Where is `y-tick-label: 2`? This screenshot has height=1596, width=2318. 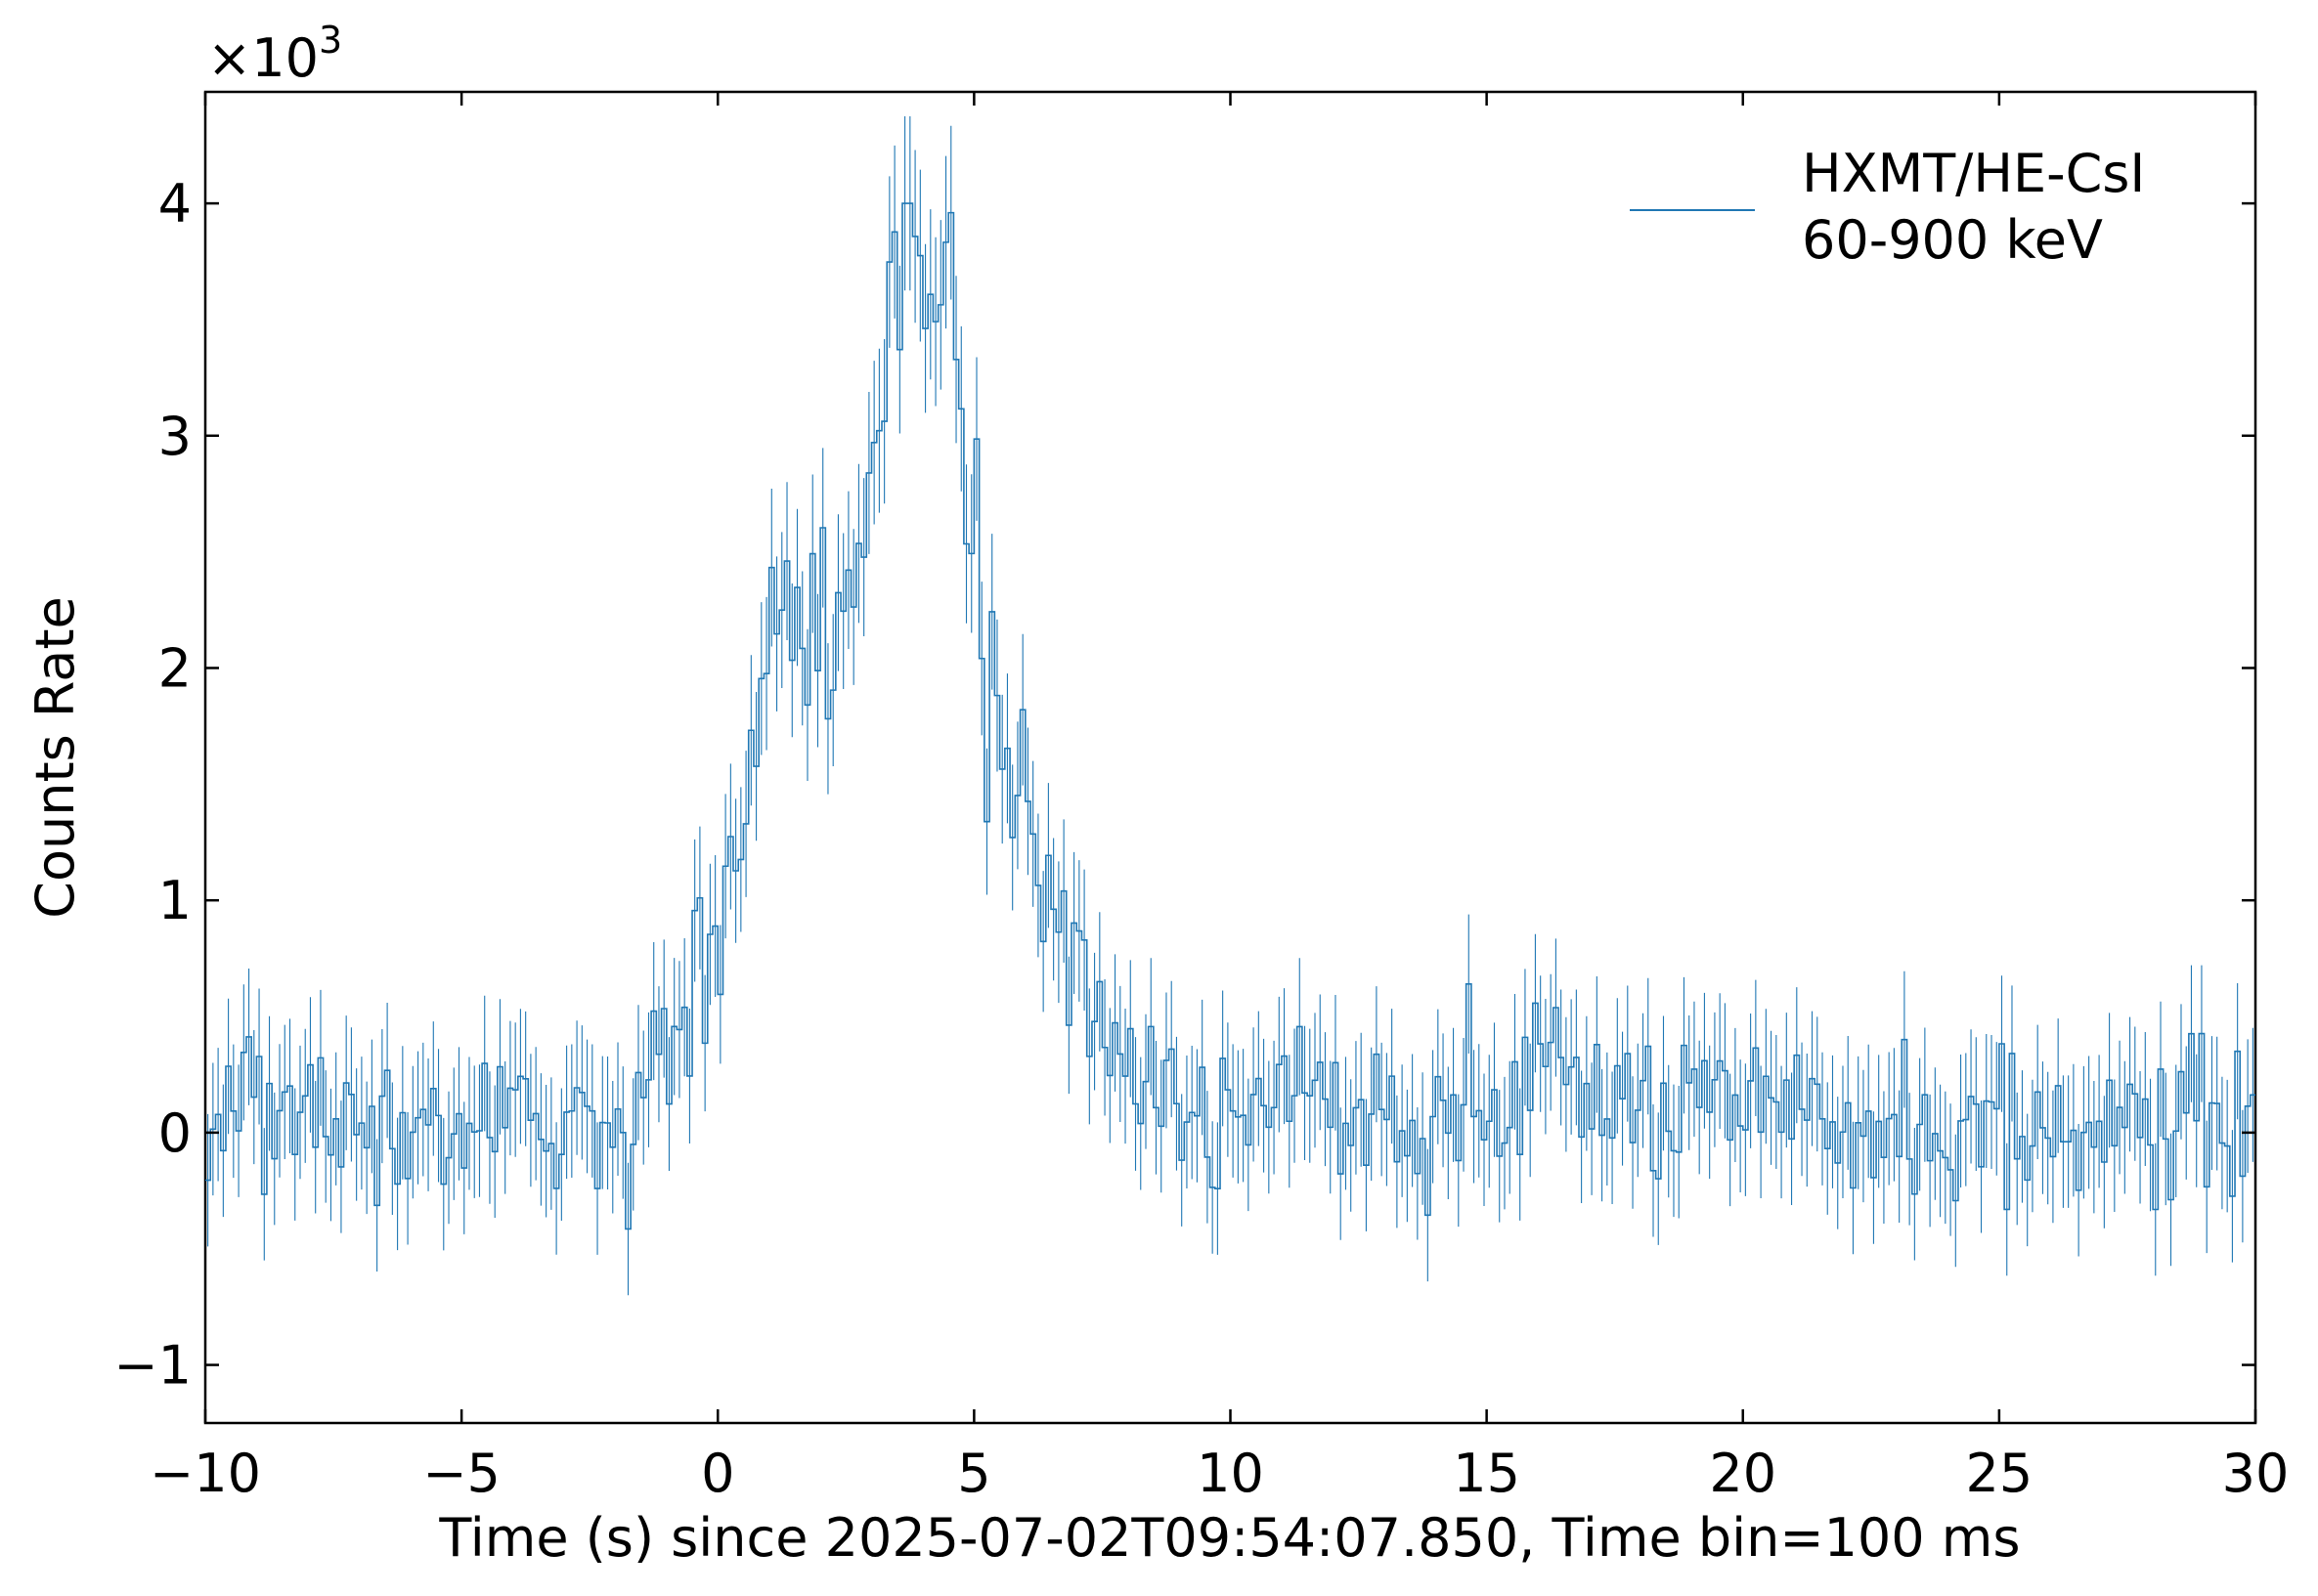 y-tick-label: 2 is located at coordinates (175, 668).